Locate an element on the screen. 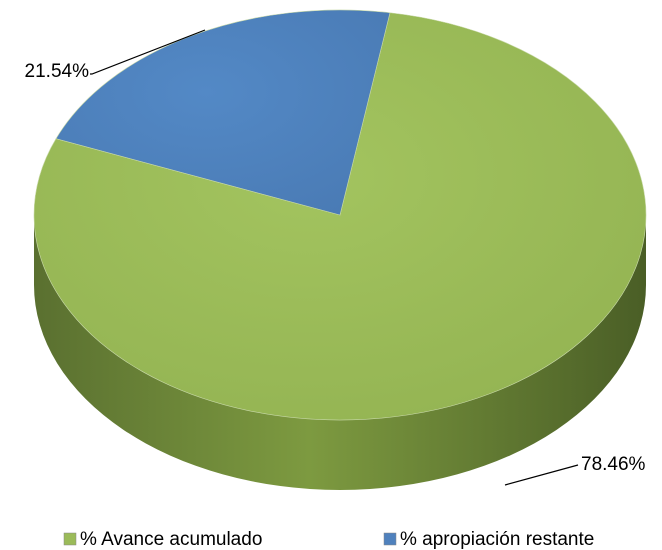 The height and width of the screenshot is (550, 662). data-label: 21.54% is located at coordinates (57, 71).